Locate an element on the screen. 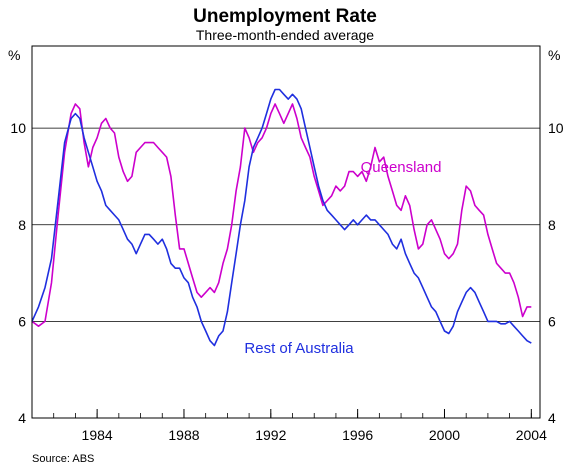 Image resolution: width=571 pixels, height=467 pixels. y-tick-label-right: 4 is located at coordinates (552, 418).